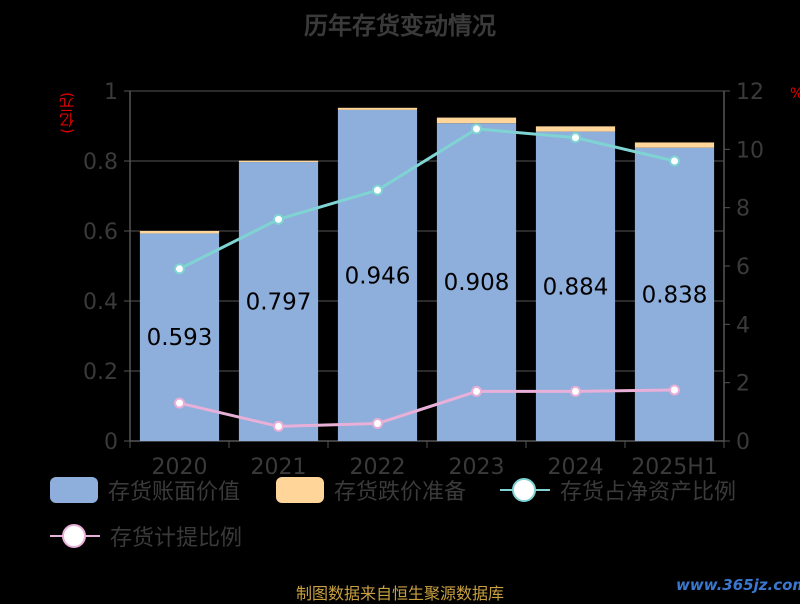  What do you see at coordinates (279, 467) in the screenshot?
I see `x-axis-tick-label: 2021` at bounding box center [279, 467].